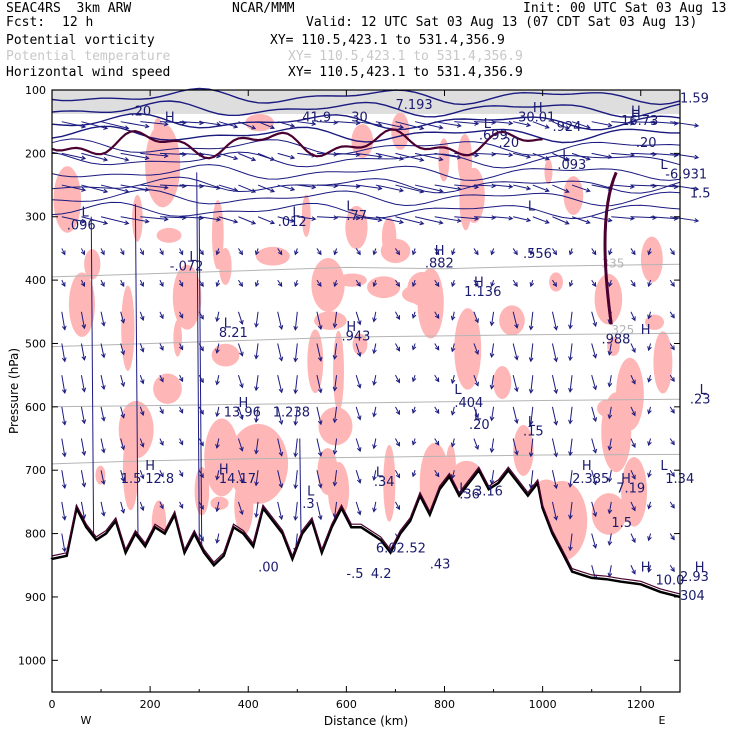 Image resolution: width=740 pixels, height=740 pixels. I want to click on contour-value-label: .20, so click(141, 111).